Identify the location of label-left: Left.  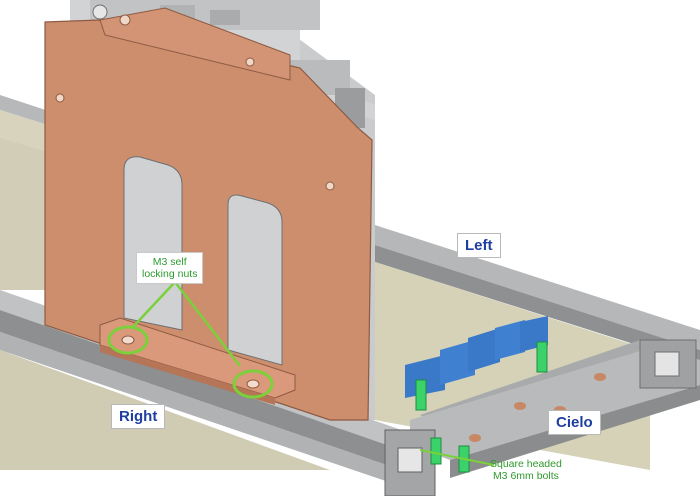
(479, 245).